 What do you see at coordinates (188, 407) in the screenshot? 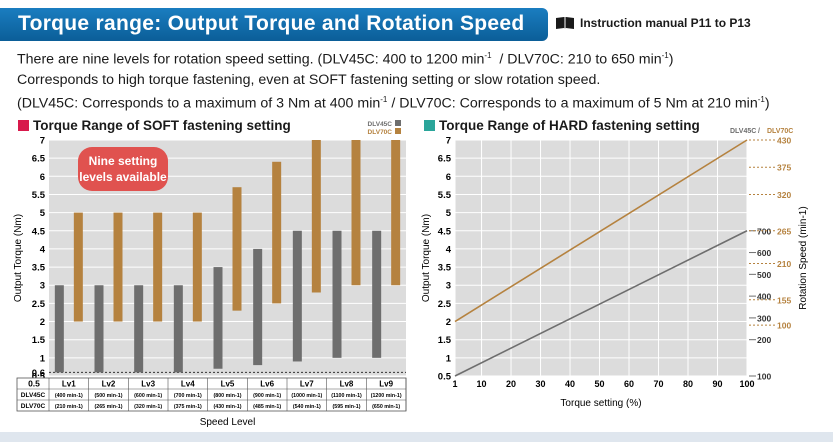
I see `dlv70c-speed: (375 min-1)` at bounding box center [188, 407].